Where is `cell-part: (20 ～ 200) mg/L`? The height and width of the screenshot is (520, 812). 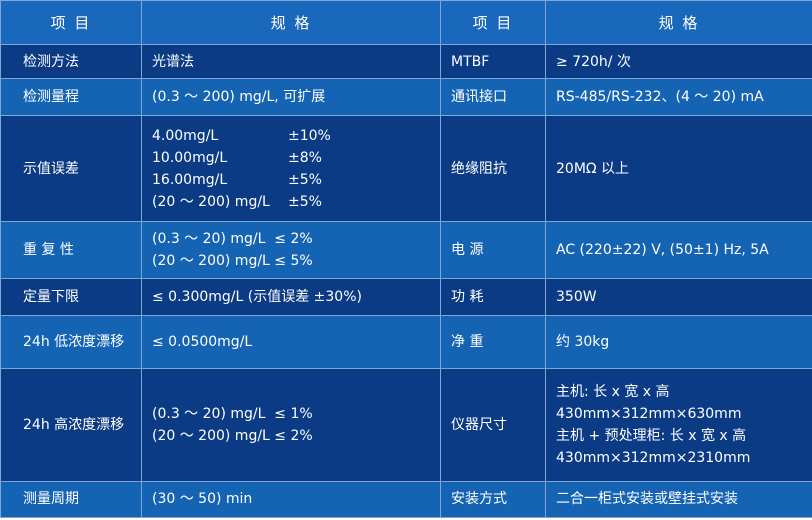
cell-part: (20 ～ 200) mg/L is located at coordinates (211, 201).